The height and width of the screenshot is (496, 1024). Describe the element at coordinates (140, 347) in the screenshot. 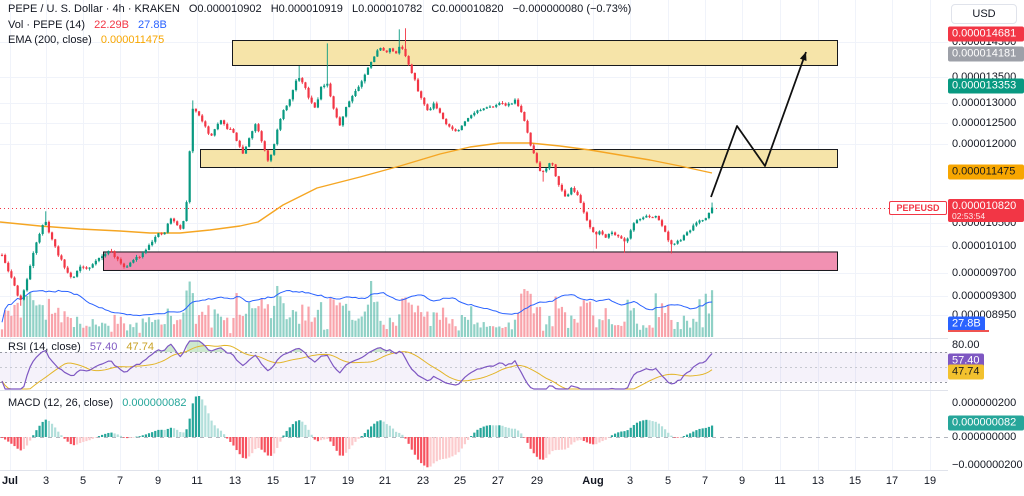

I see `rsi-ma-value: 47.74` at that location.